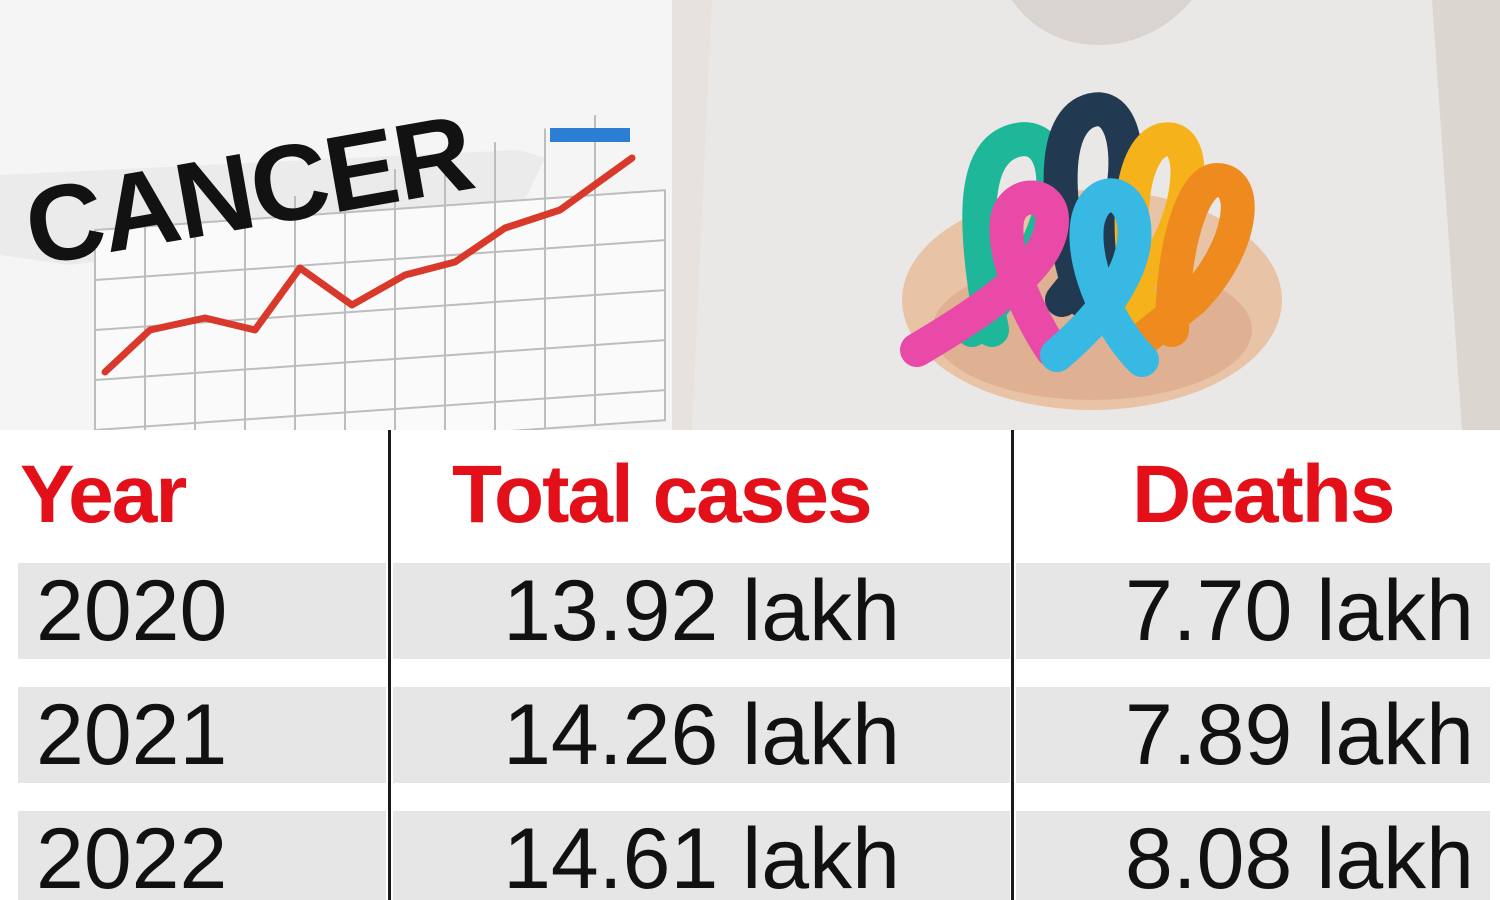 The image size is (1500, 900). I want to click on awareness-ribbons, so click(1077, 234).